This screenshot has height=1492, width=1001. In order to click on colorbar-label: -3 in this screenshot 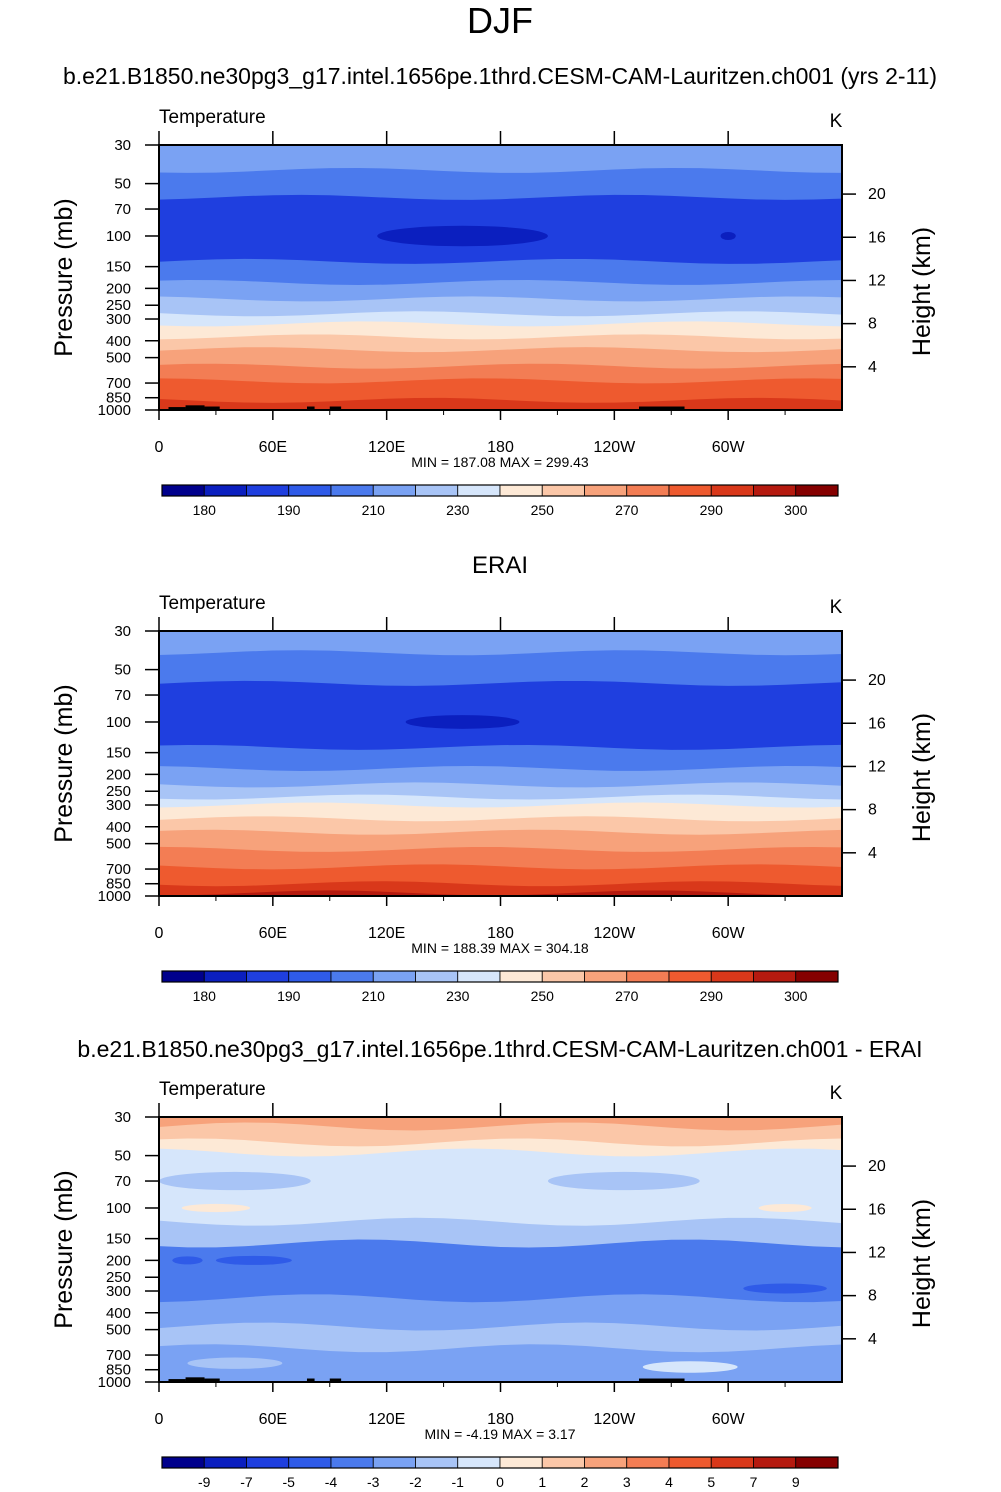, I will do `click(373, 1482)`.